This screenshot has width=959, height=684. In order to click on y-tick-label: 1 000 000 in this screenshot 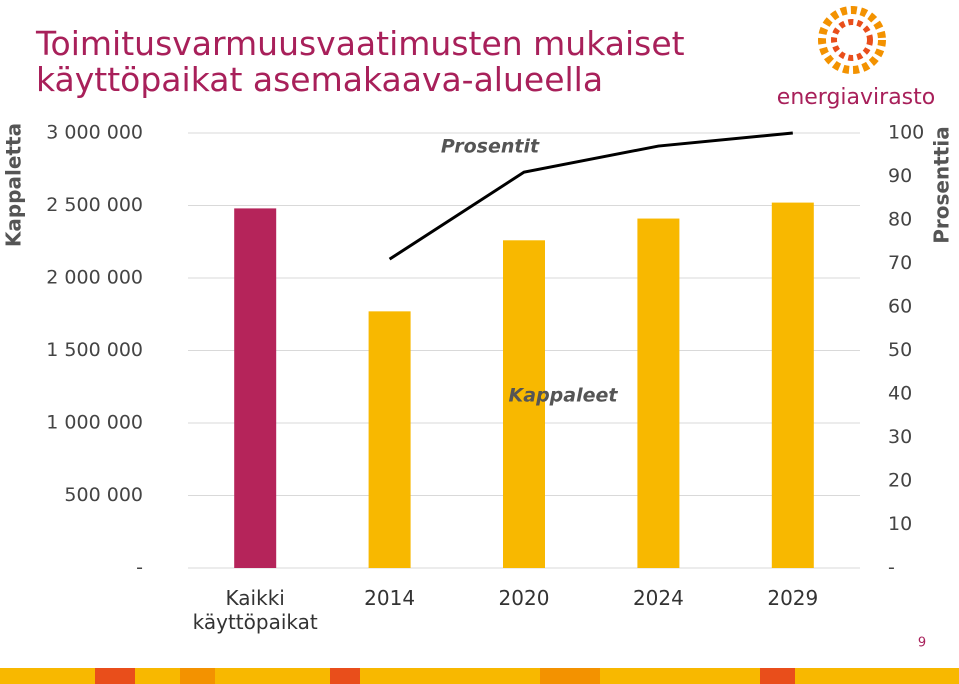, I will do `click(94, 423)`.